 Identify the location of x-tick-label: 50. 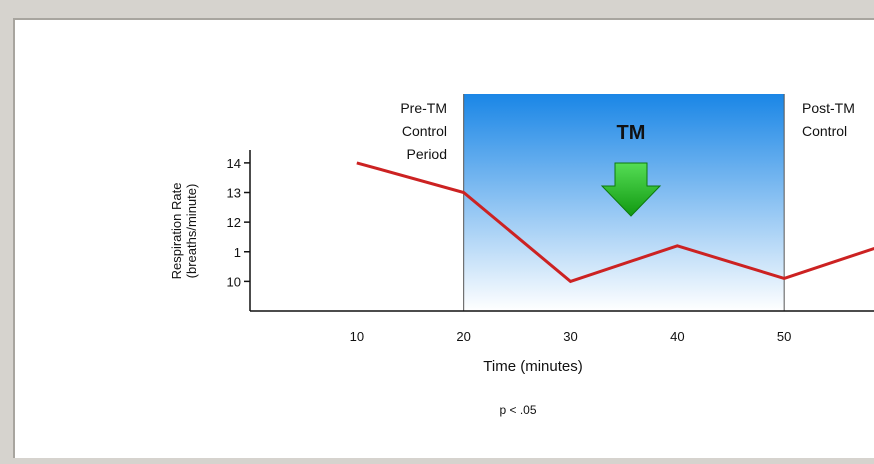
(784, 336).